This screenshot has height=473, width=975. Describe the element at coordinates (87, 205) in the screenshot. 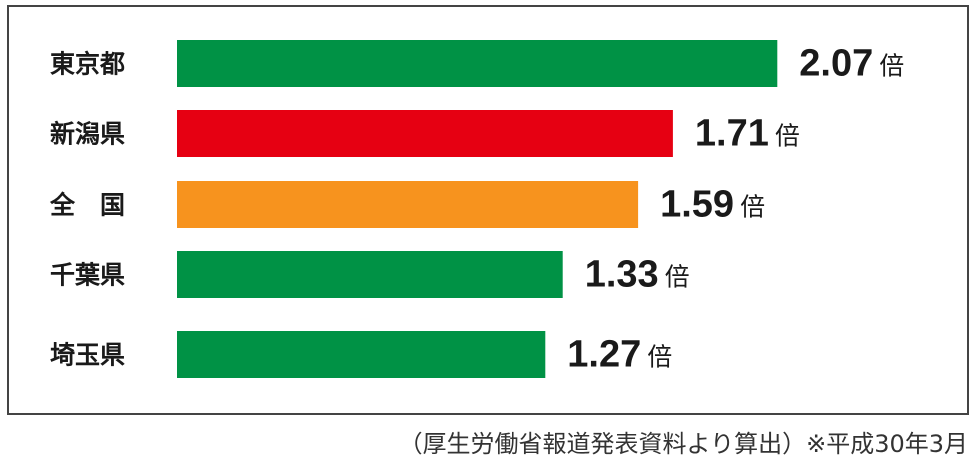

I see `category-label: 全 国` at that location.